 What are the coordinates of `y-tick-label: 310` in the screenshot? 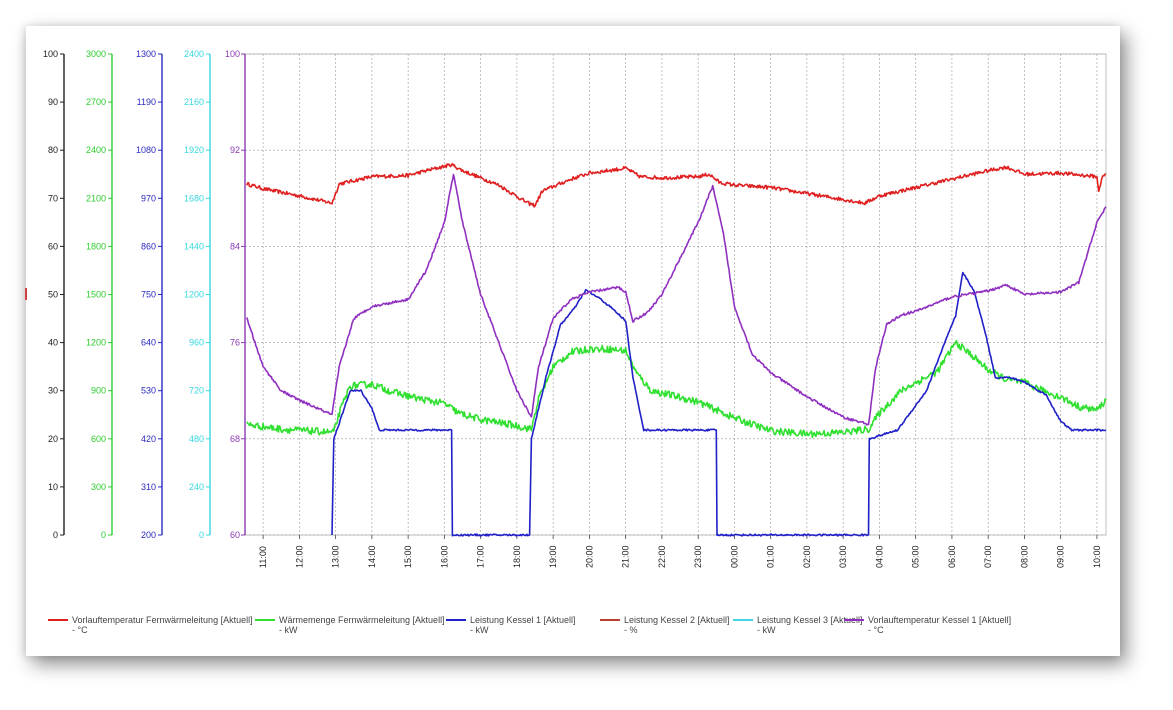 It's located at (148, 487).